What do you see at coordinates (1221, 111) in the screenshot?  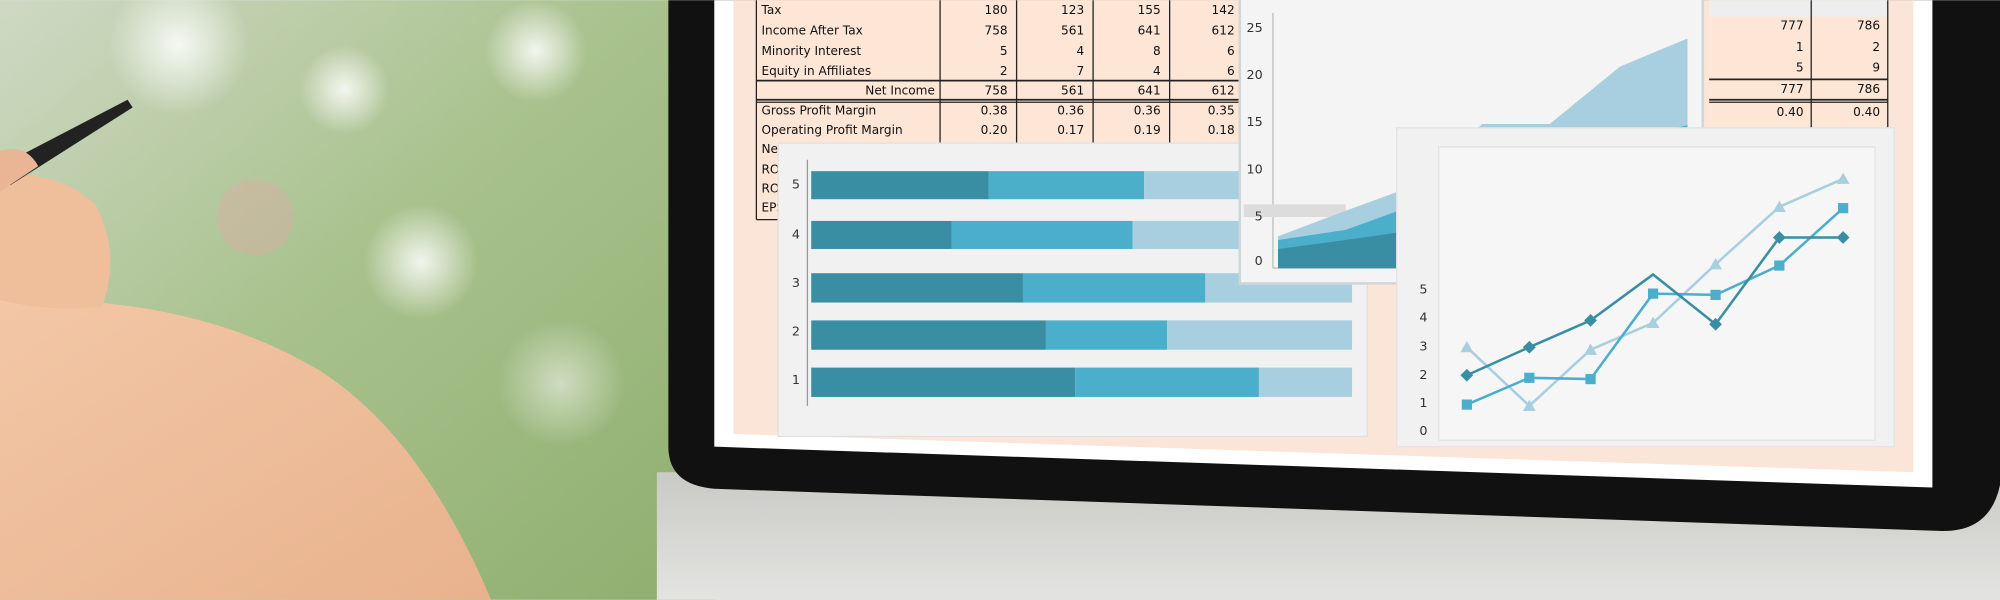 I see `cell-value: 0.35` at bounding box center [1221, 111].